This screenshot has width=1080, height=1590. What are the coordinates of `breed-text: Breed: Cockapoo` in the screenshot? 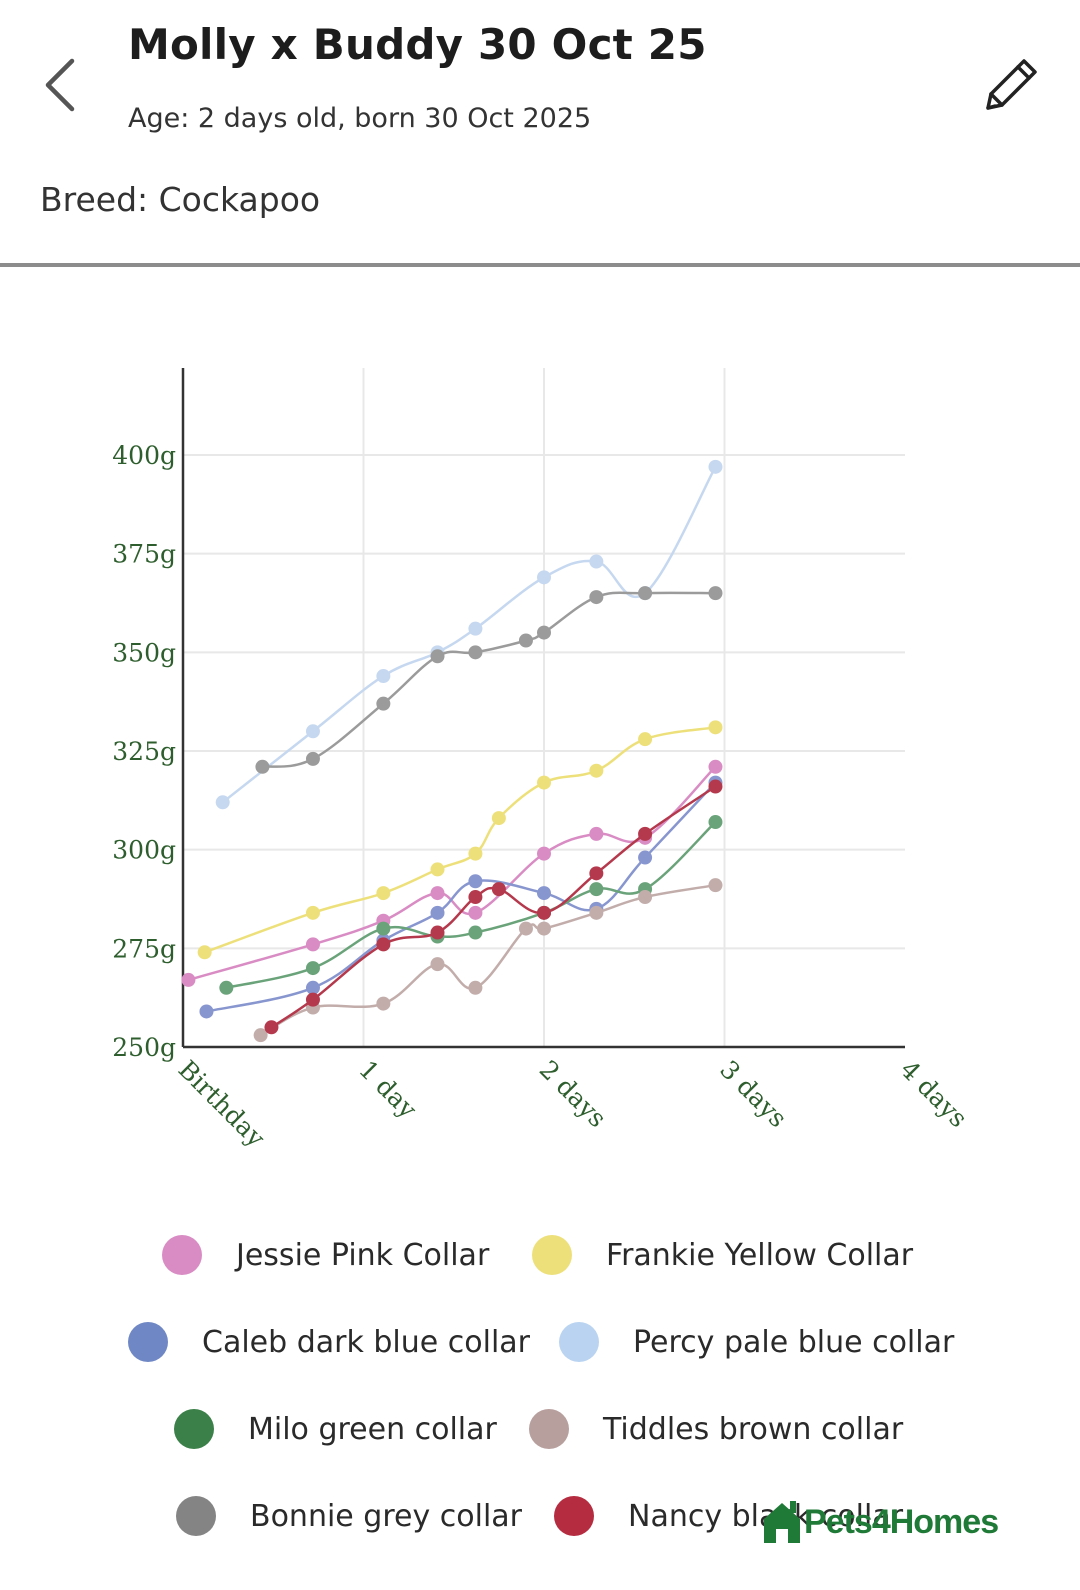 It's located at (180, 199).